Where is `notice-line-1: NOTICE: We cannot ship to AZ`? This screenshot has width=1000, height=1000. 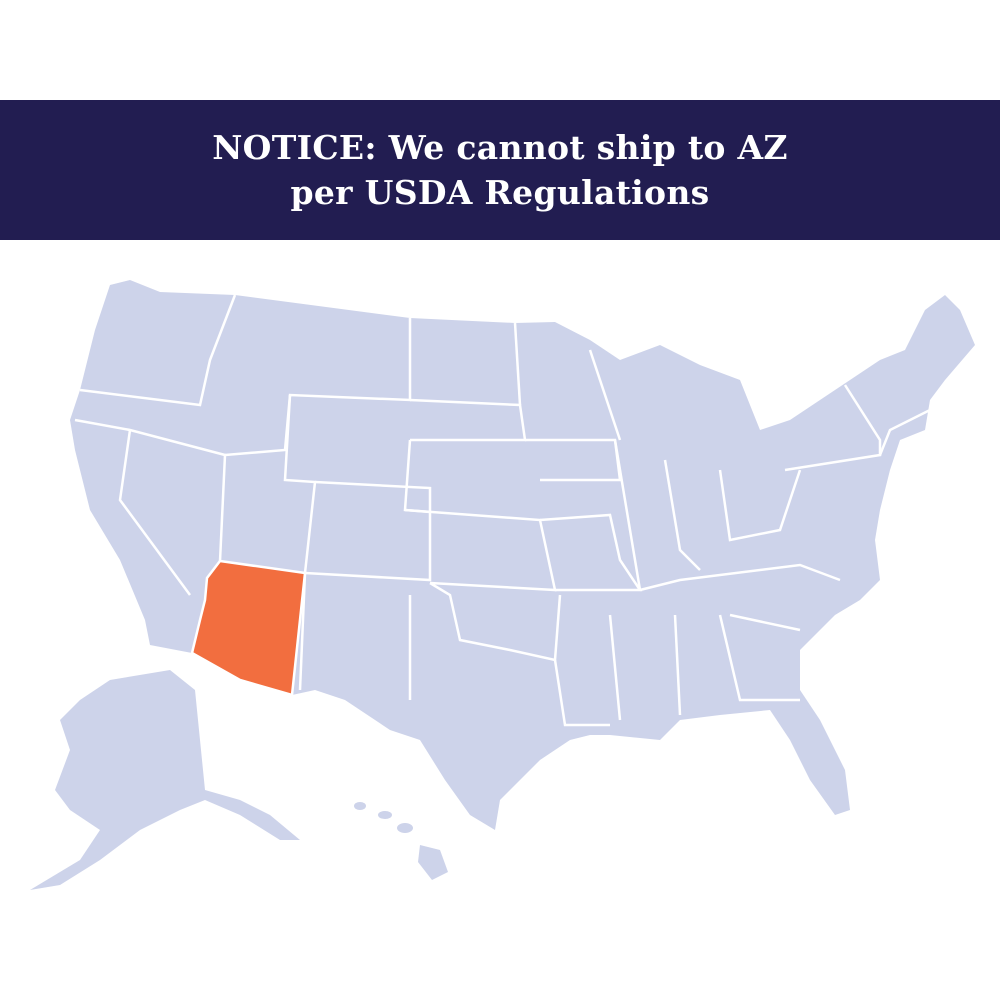
notice-line-1: NOTICE: We cannot ship to AZ is located at coordinates (500, 147).